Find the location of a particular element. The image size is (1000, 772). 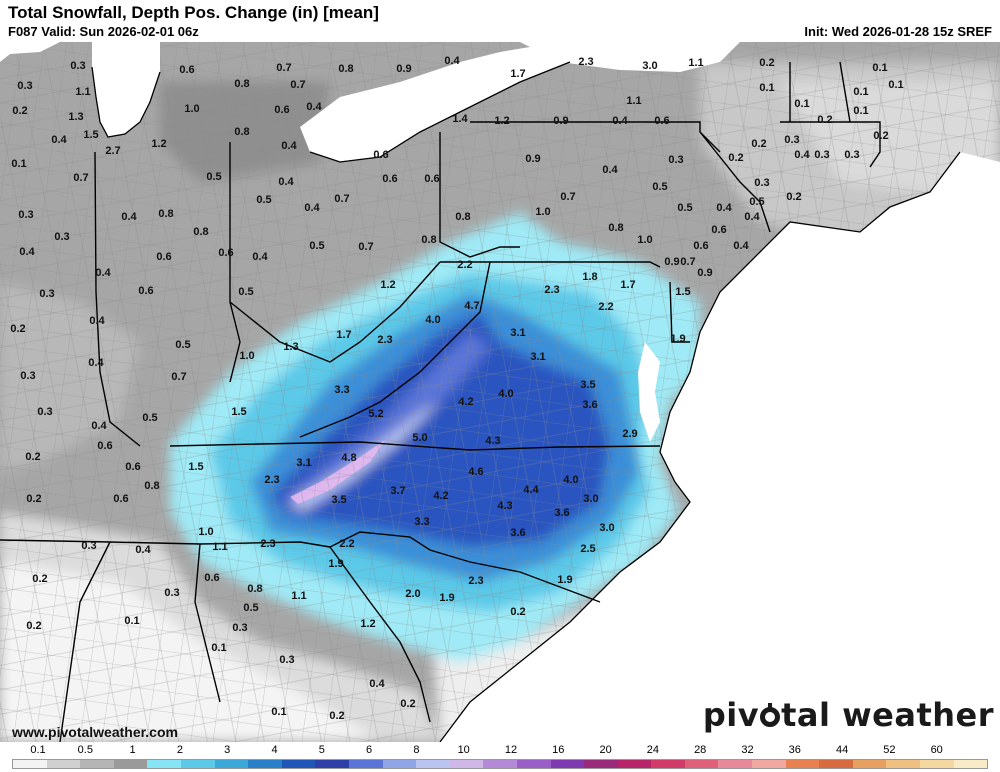

snowfall-value: 1.8 is located at coordinates (589, 277).